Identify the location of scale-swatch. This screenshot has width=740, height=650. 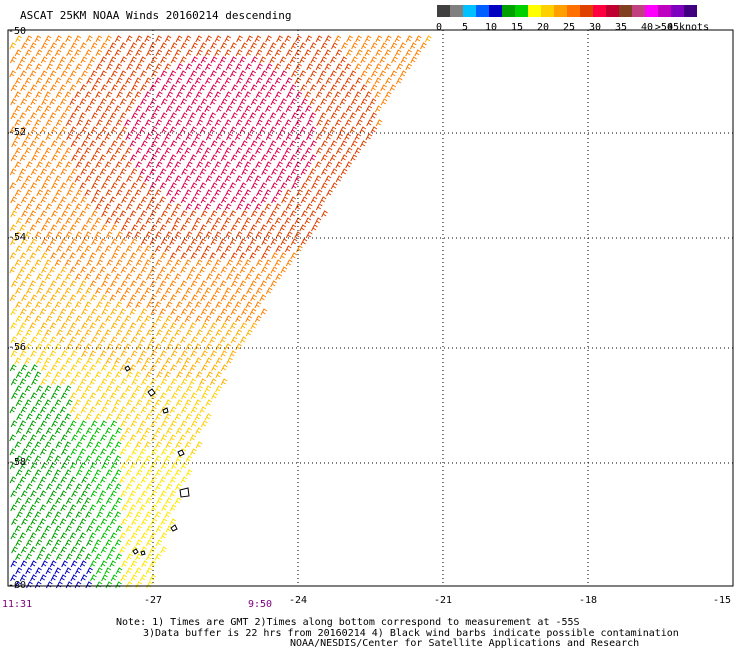
(625, 11).